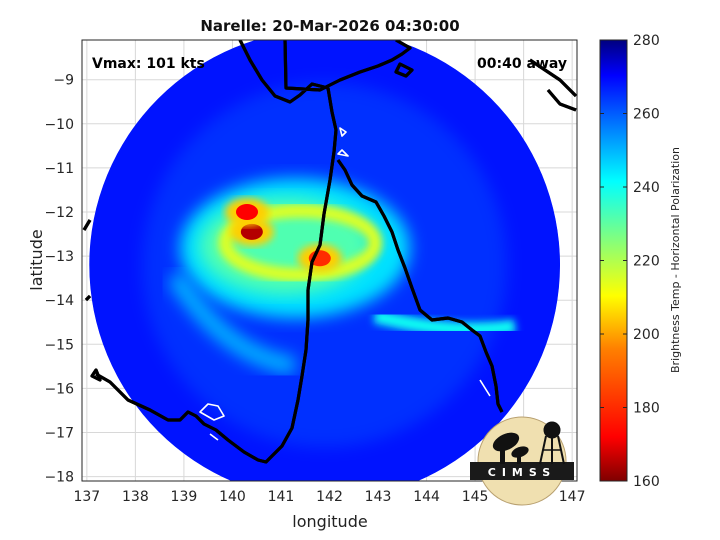 This screenshot has height=540, width=720. Describe the element at coordinates (646, 409) in the screenshot. I see `colorbar-tick-label: 180` at that location.